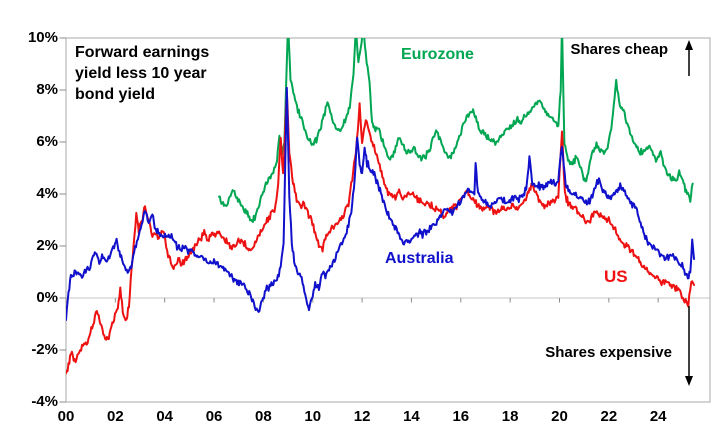  I want to click on annotation-shares-expensive: Shares expensive, so click(608, 352).